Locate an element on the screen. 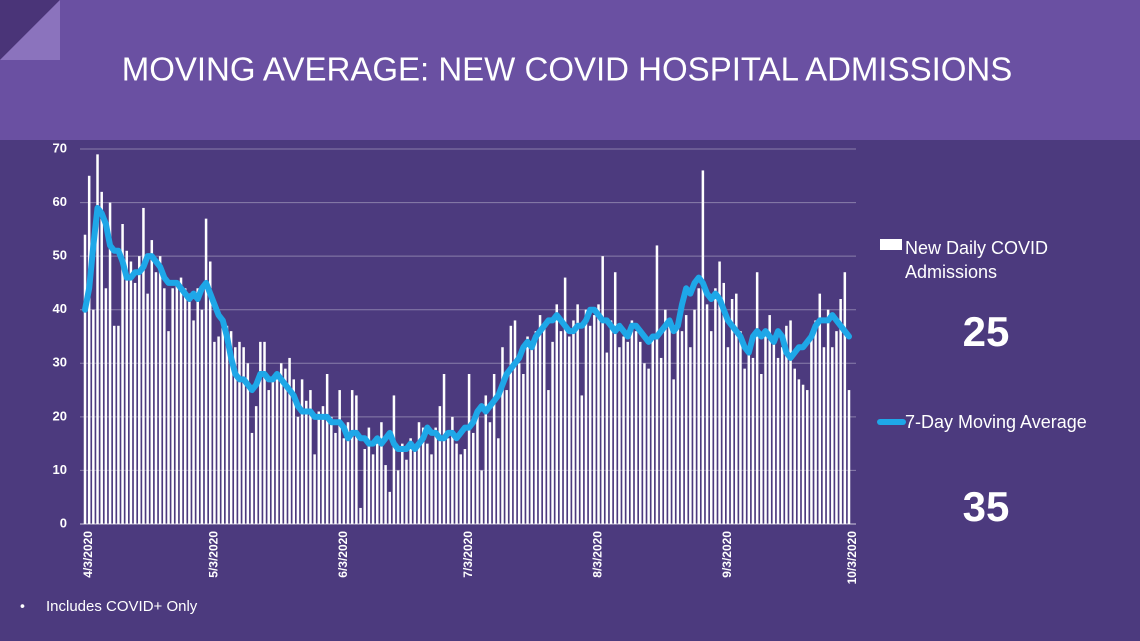 The width and height of the screenshot is (1140, 641). x-tick-label: 9/3/2020 is located at coordinates (727, 554).